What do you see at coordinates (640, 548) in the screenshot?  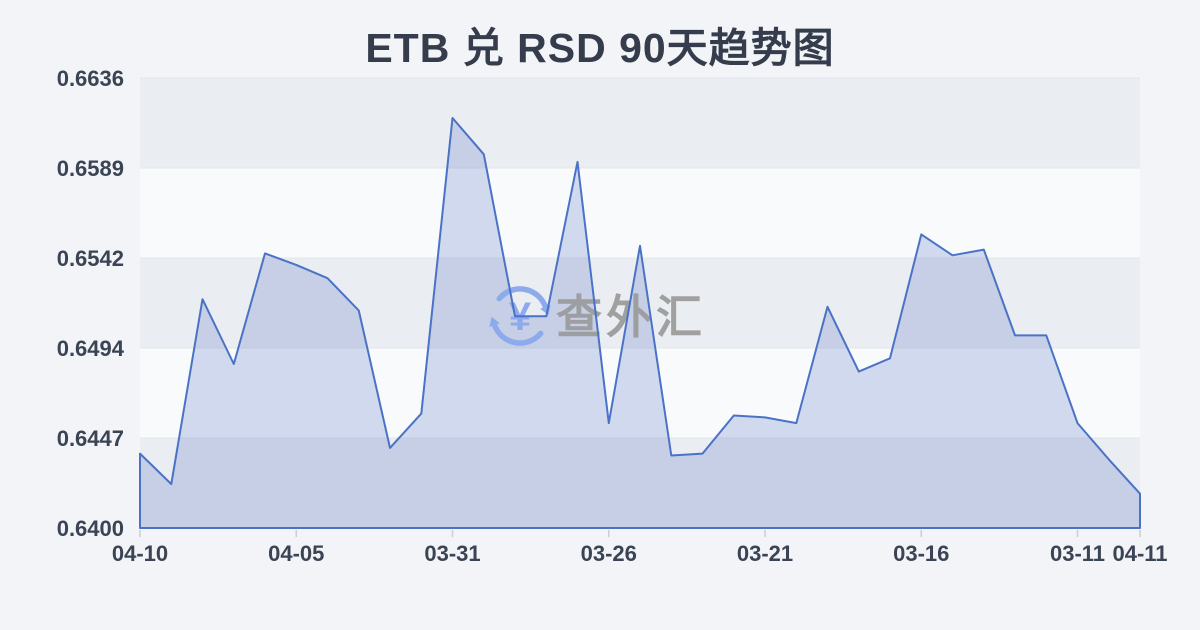 I see `x-axis: 04-10 04-05 03-31 03-26 03-21 03-16 03-11 04-11` at bounding box center [640, 548].